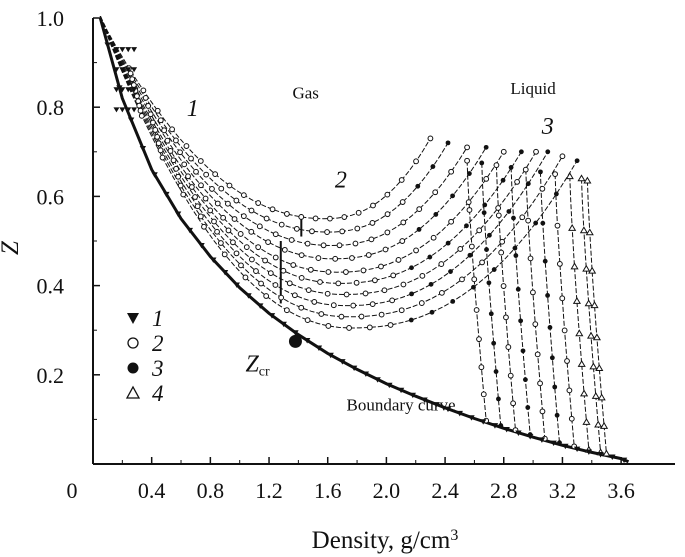 This screenshot has width=685, height=557. I want to click on x-tick-label: 0.8, so click(211, 490).